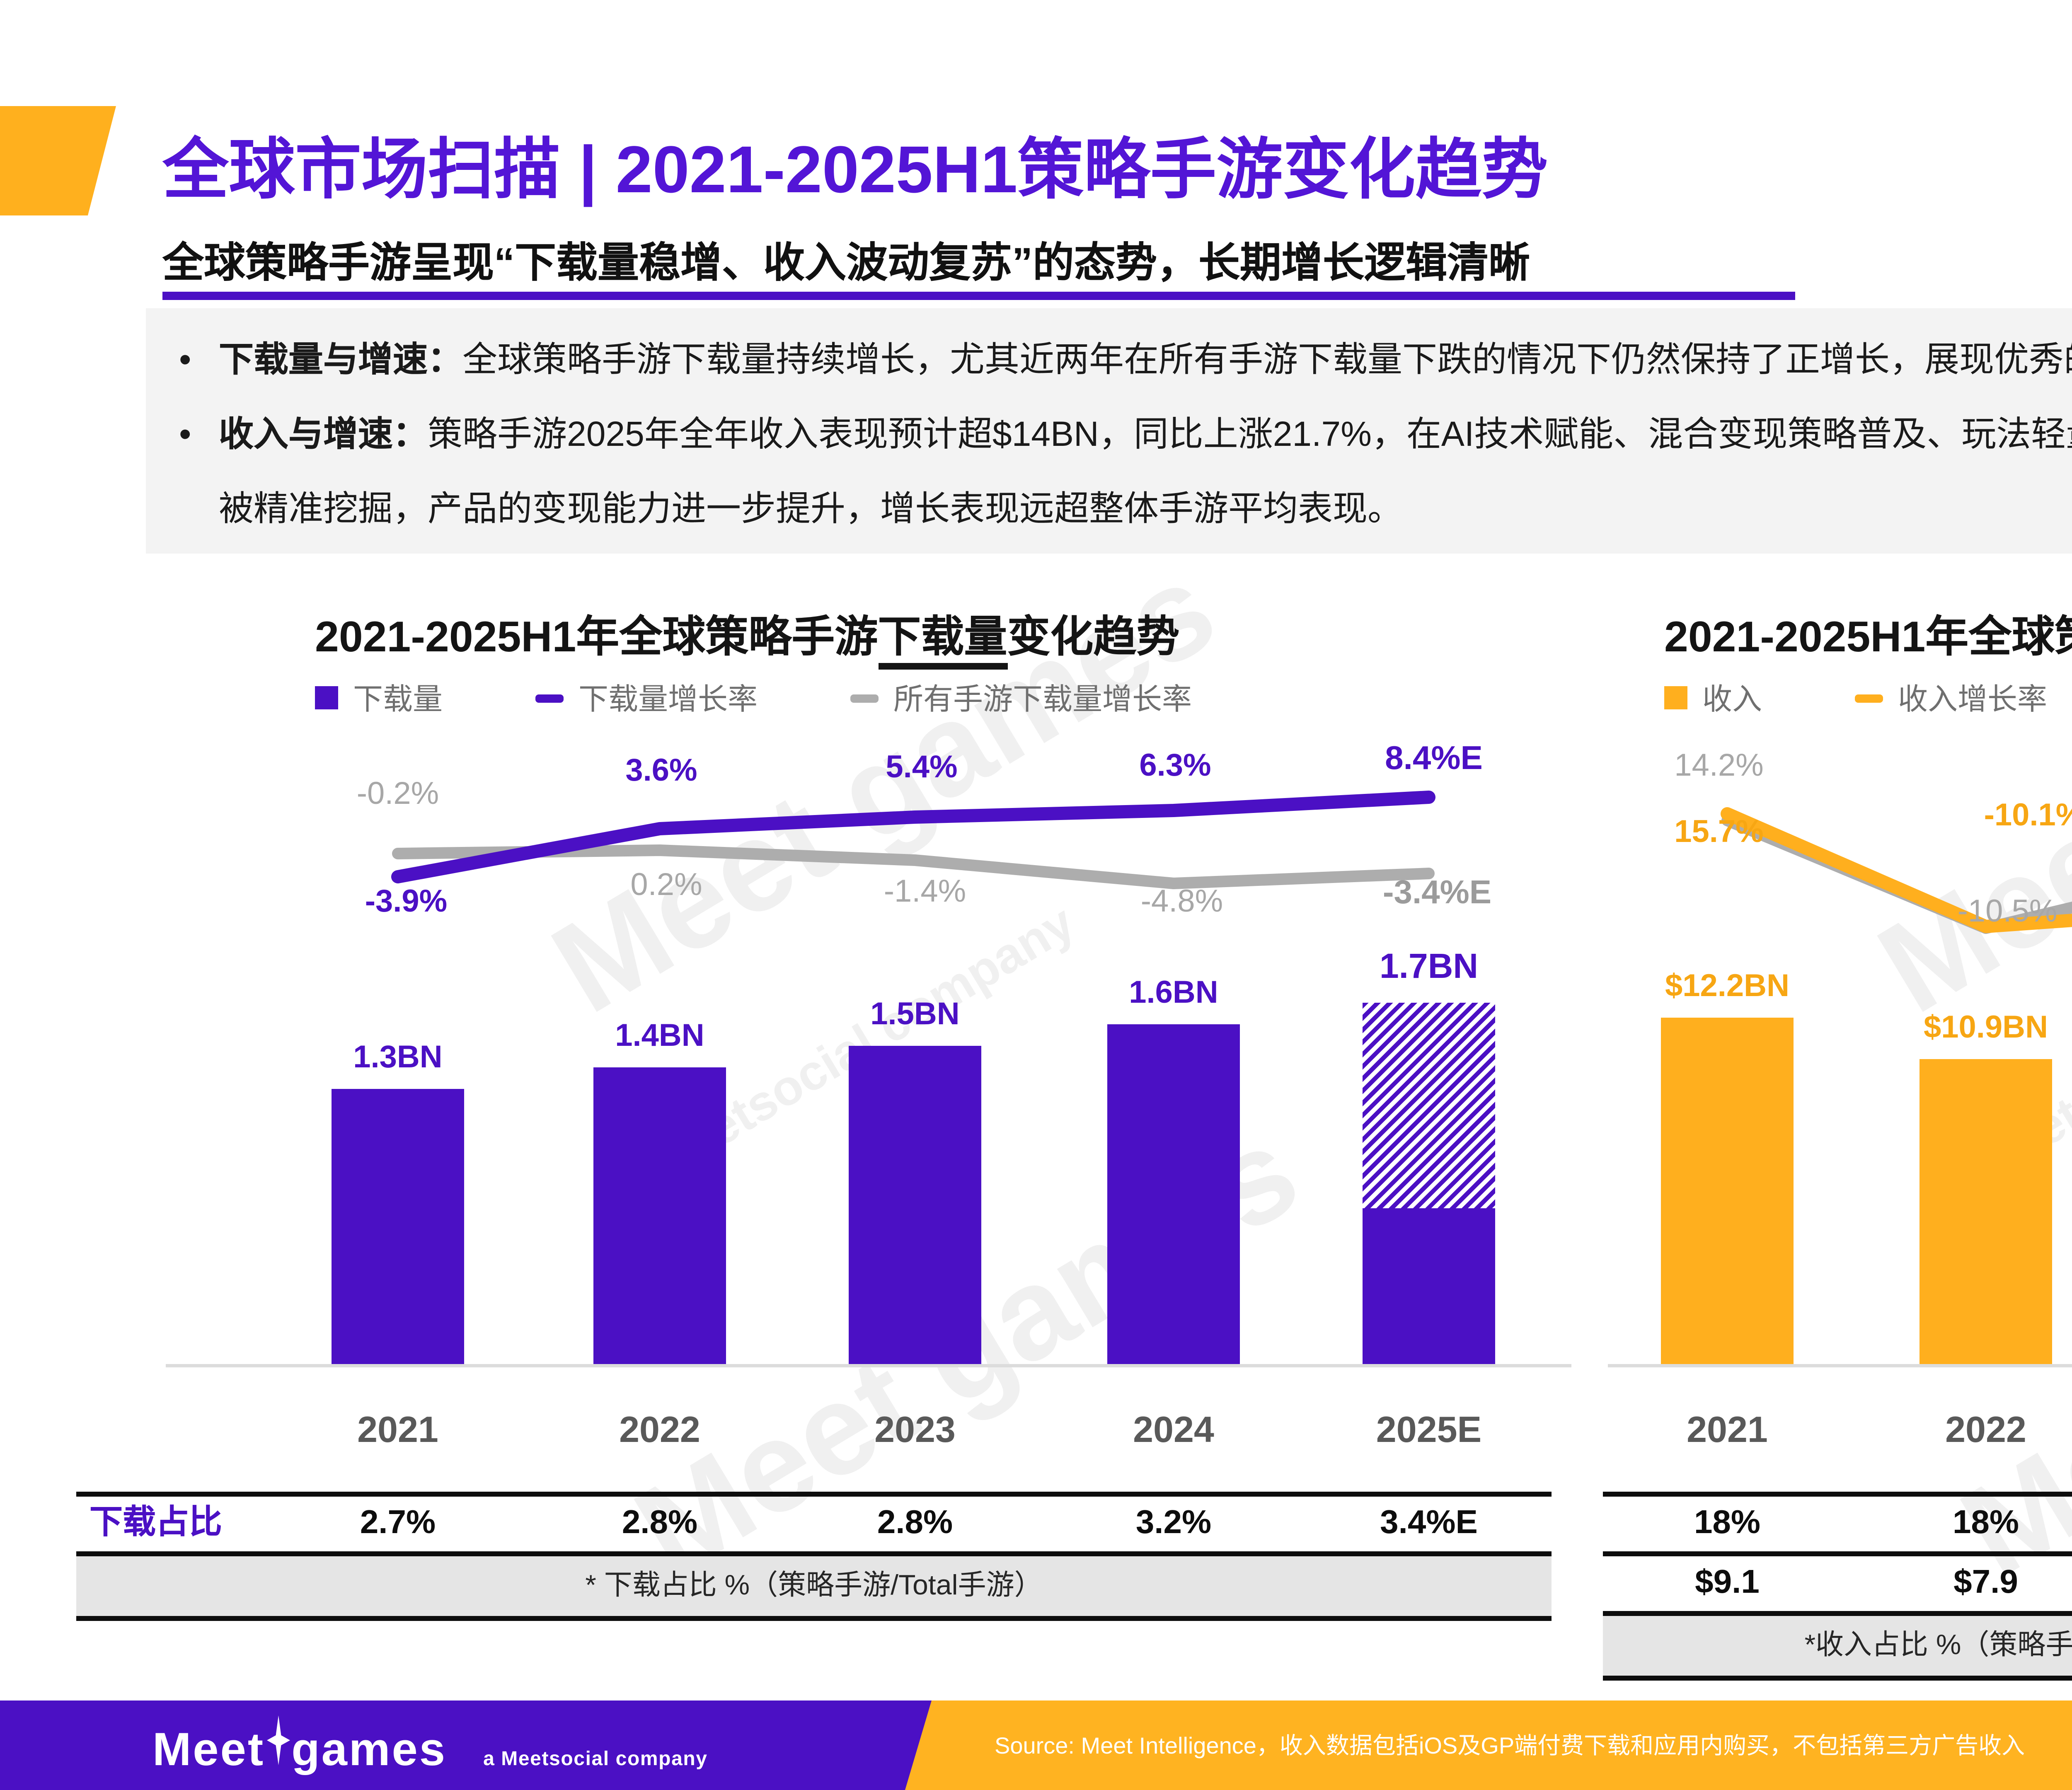  What do you see at coordinates (1437, 894) in the screenshot?
I see `market-label-estimate: -3.4%E` at bounding box center [1437, 894].